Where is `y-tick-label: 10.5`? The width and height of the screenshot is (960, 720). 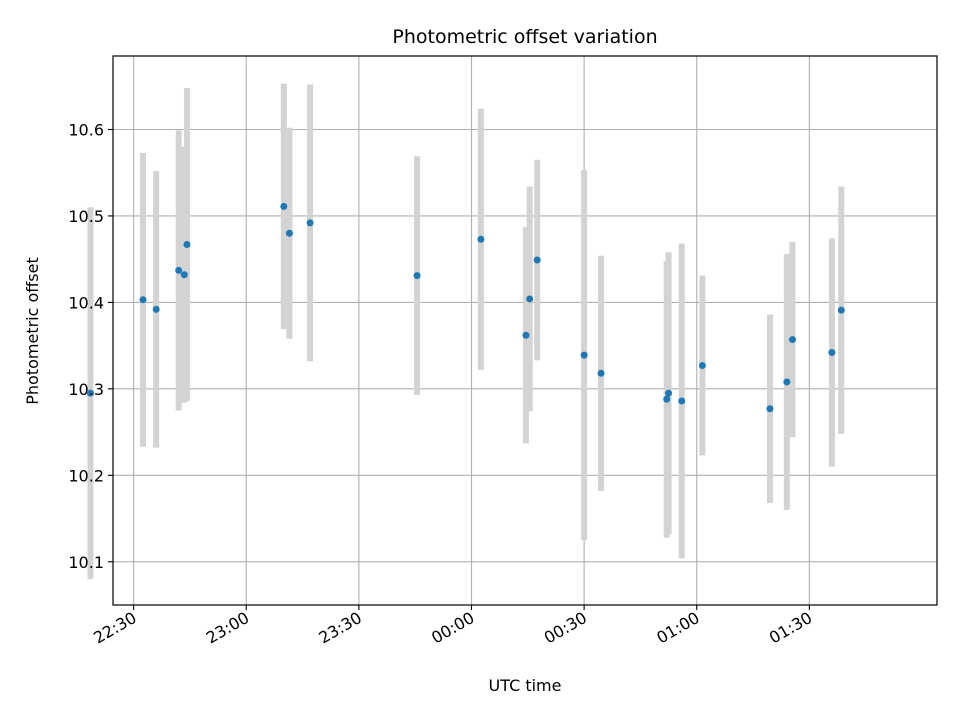 y-tick-label: 10.5 is located at coordinates (86, 216).